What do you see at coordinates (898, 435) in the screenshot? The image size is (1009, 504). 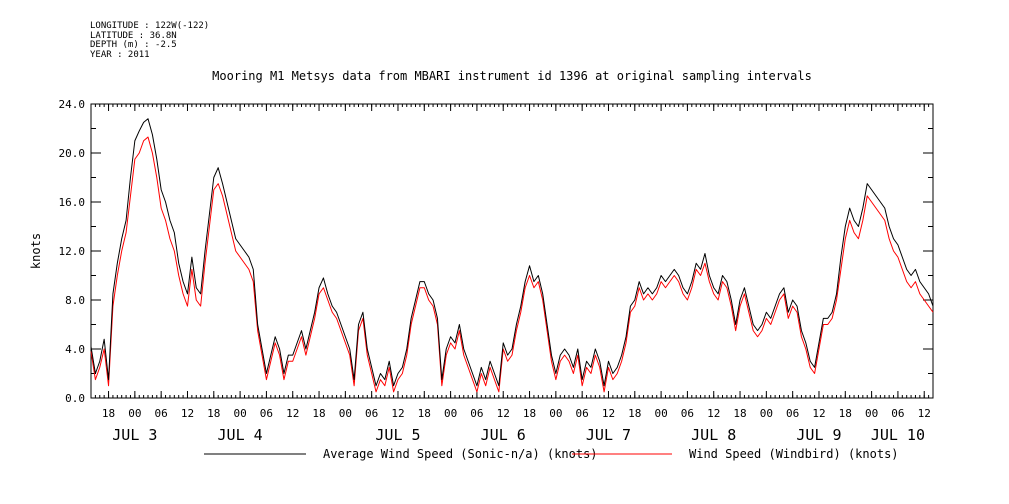 I see `x-day-label: JUL 10` at bounding box center [898, 435].